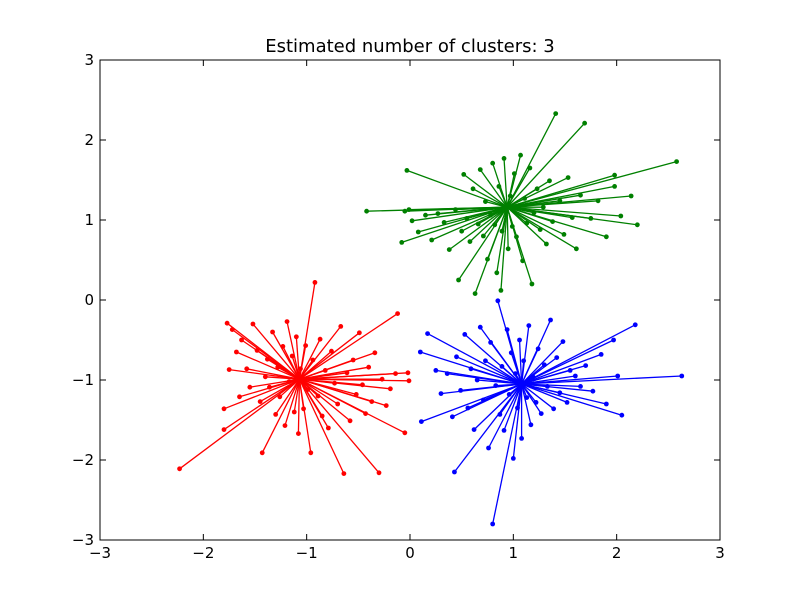 Image resolution: width=800 pixels, height=600 pixels. What do you see at coordinates (203, 553) in the screenshot?
I see `x-tick-label: −2` at bounding box center [203, 553].